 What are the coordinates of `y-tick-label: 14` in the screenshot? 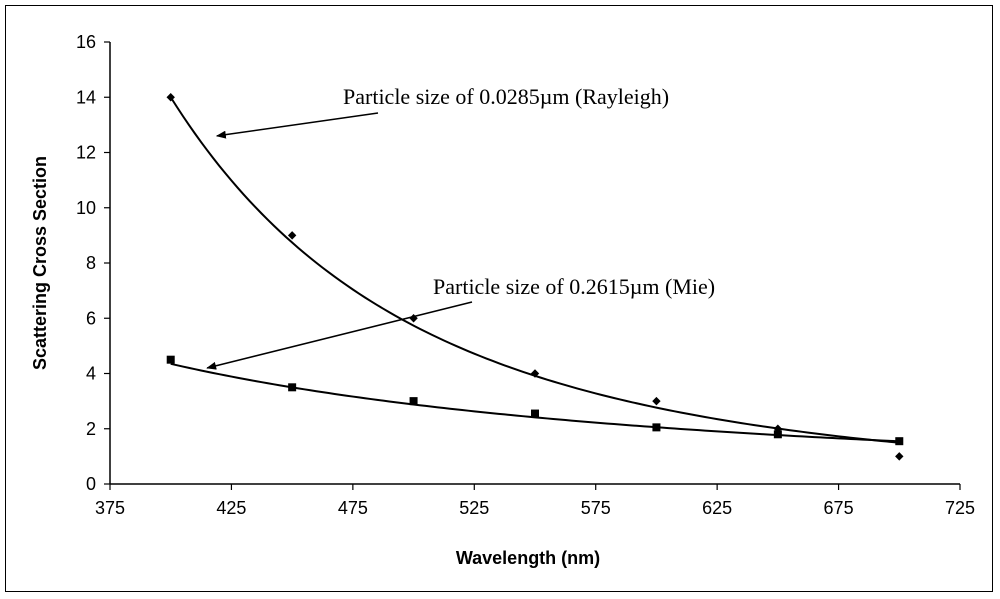 It's located at (86, 97).